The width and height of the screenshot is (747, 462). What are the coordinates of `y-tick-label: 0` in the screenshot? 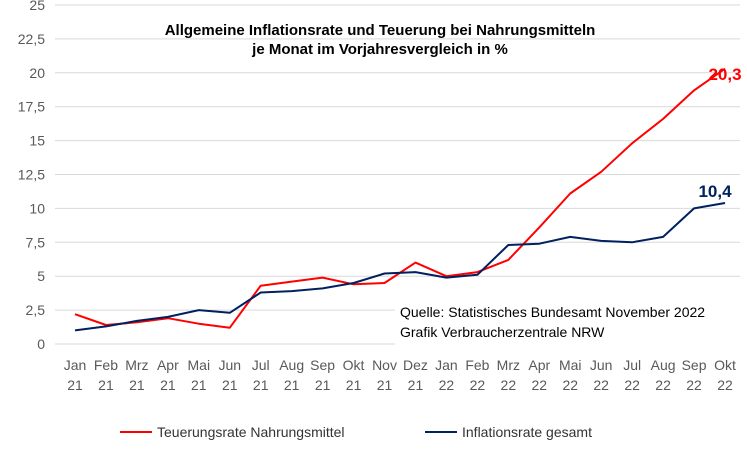 It's located at (41, 344).